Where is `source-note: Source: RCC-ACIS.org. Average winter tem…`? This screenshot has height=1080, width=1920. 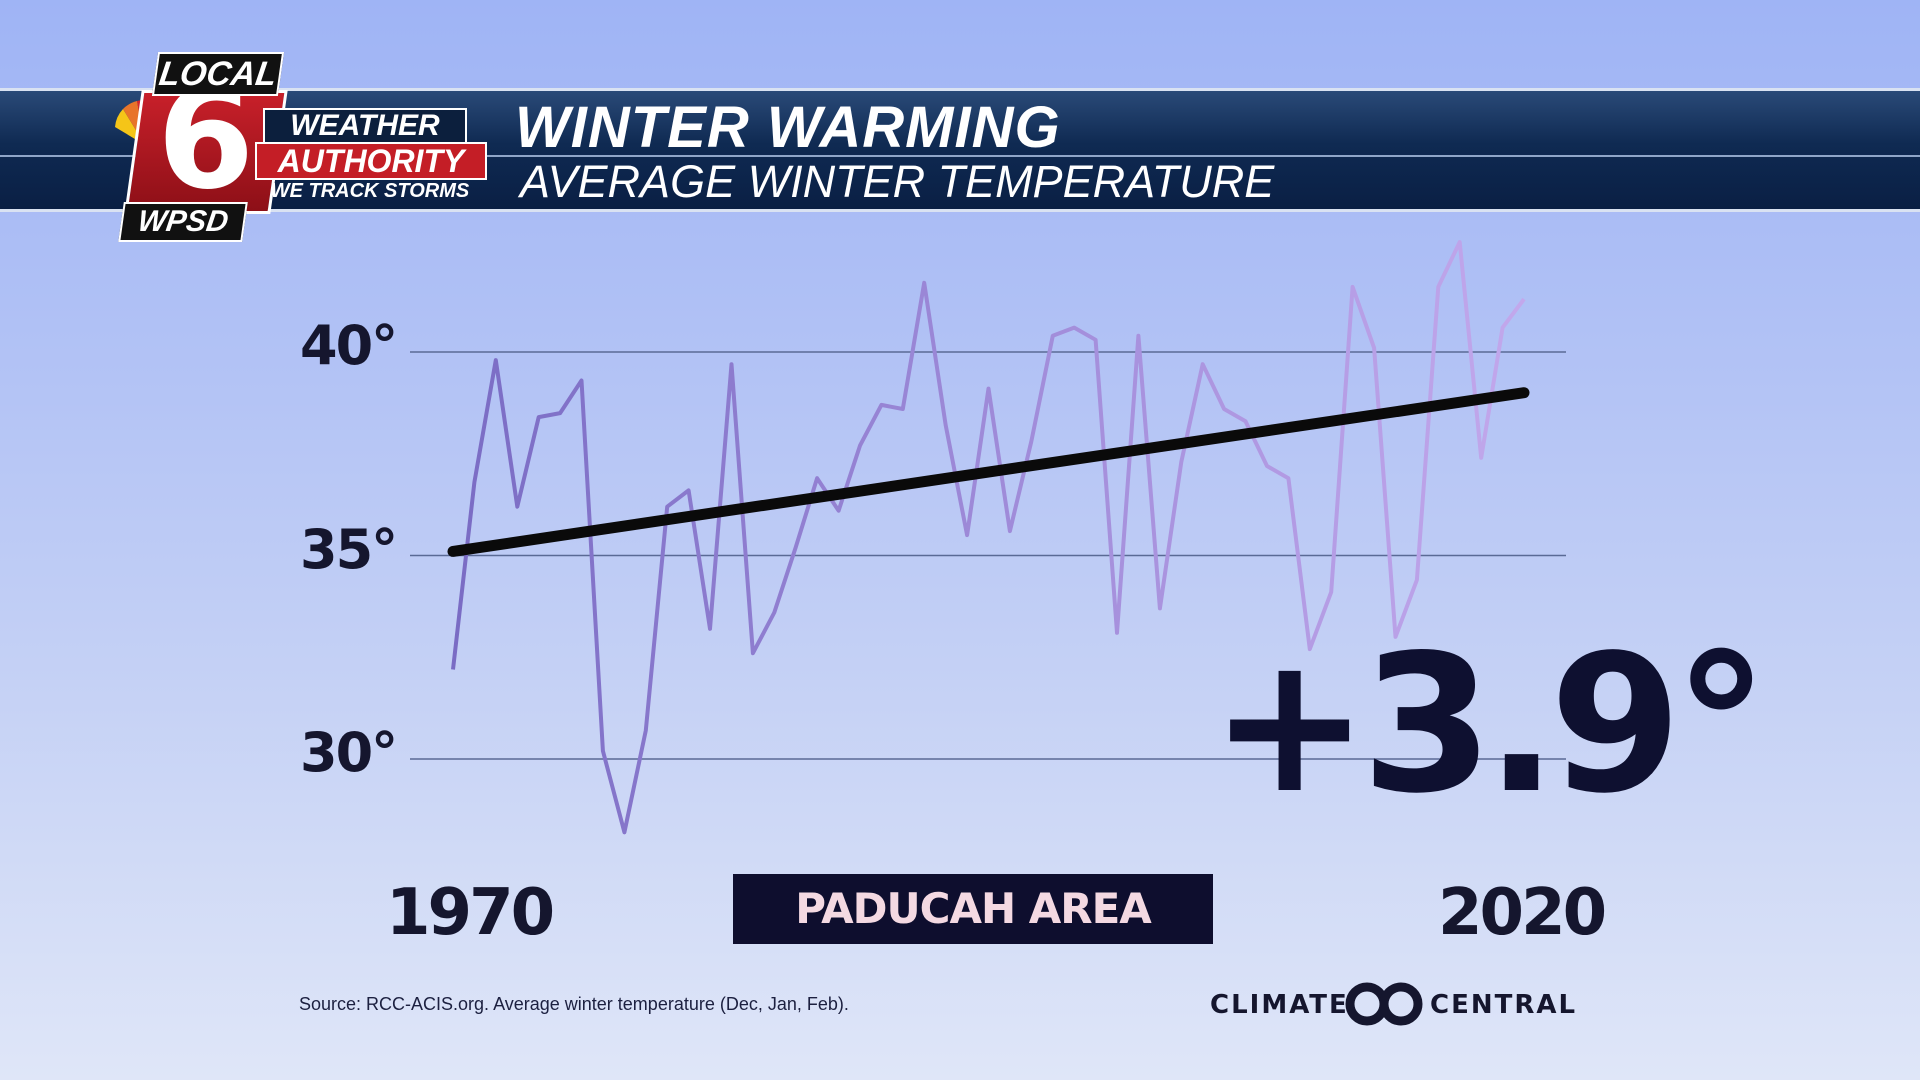
source-note: Source: RCC-ACIS.org. Average winter tem… is located at coordinates (574, 1004).